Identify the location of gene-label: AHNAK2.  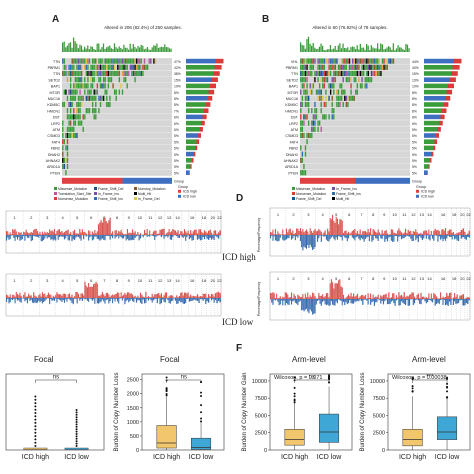
(291, 161).